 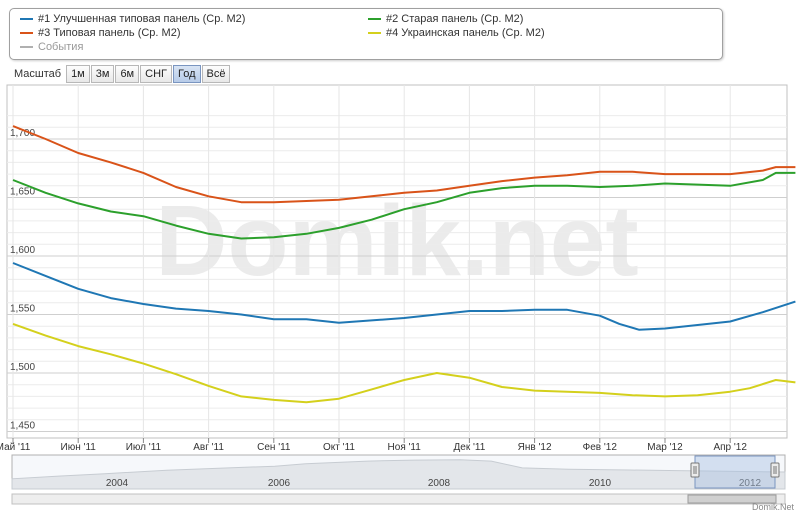 I want to click on x-tick-label: Янв '12, so click(x=535, y=447).